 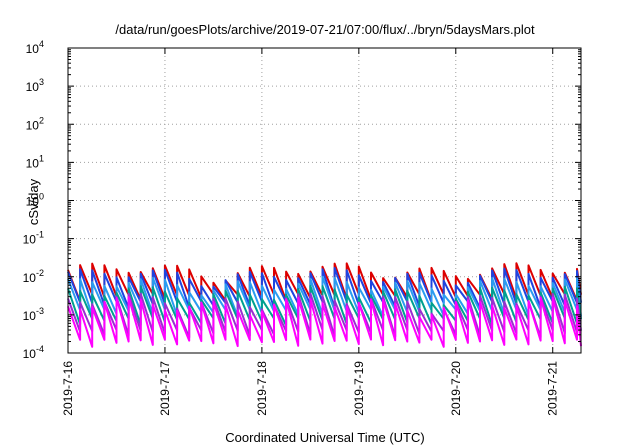 I want to click on y-tick-label: 10⁴, so click(x=35, y=47).